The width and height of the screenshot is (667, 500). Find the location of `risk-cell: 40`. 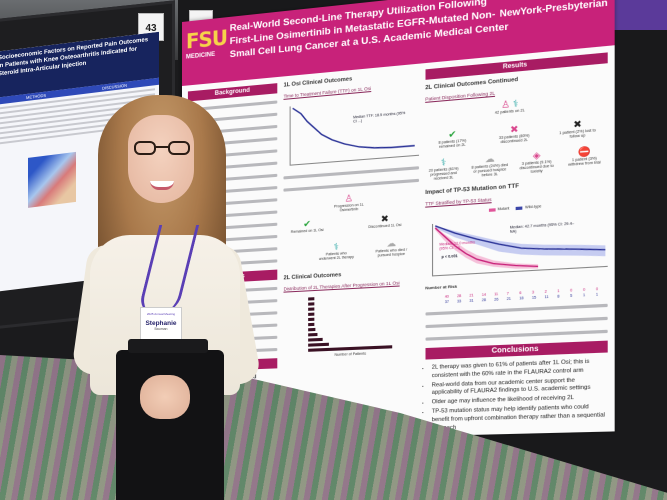

risk-cell: 40 is located at coordinates (446, 296).